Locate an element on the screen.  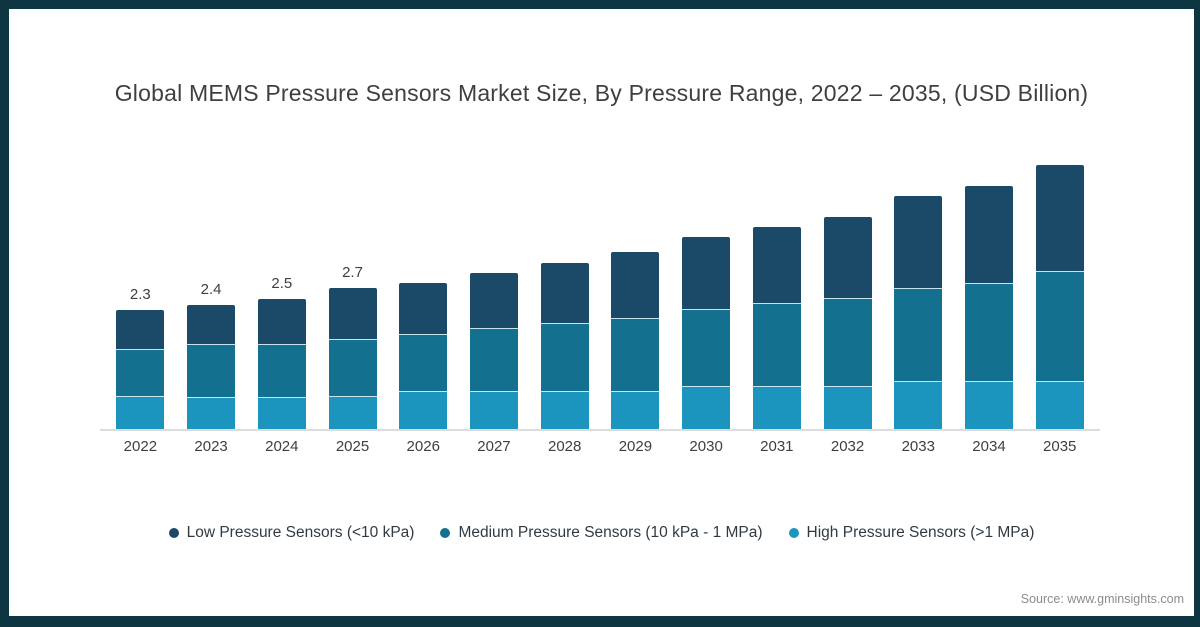
bar-segment-2023-top is located at coordinates (211, 325).